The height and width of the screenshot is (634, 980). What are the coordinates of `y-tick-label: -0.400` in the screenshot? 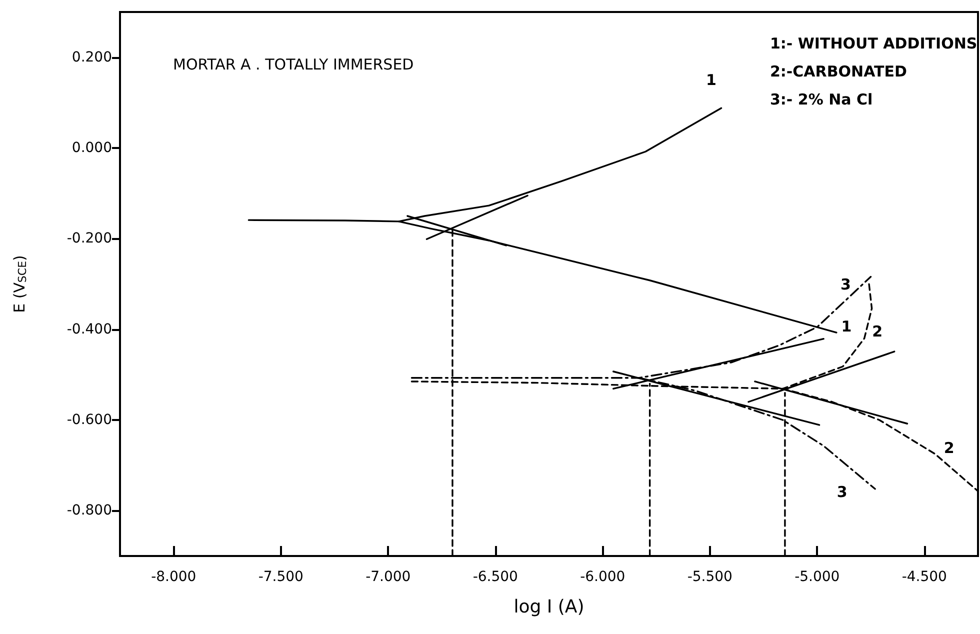 It's located at (89, 329).